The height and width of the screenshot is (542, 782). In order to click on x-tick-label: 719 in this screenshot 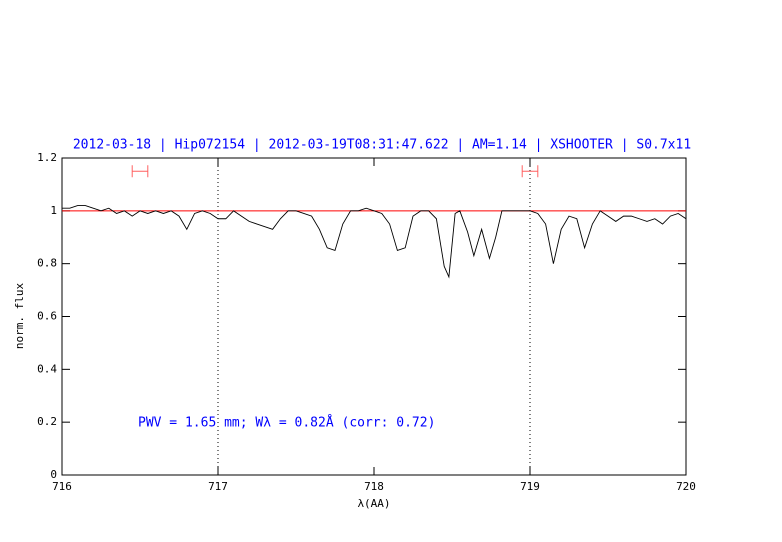, I will do `click(530, 486)`.